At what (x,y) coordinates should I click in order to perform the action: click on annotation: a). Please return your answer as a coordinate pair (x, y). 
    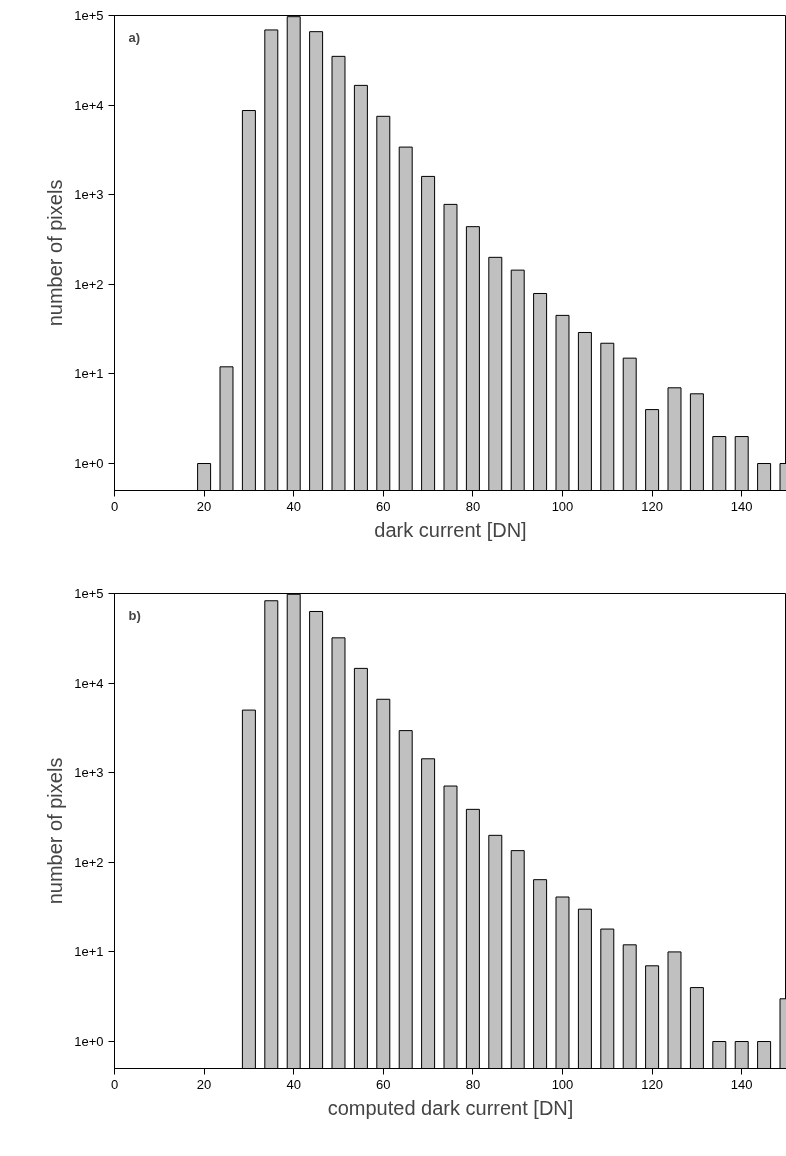
    Looking at the image, I should click on (134, 37).